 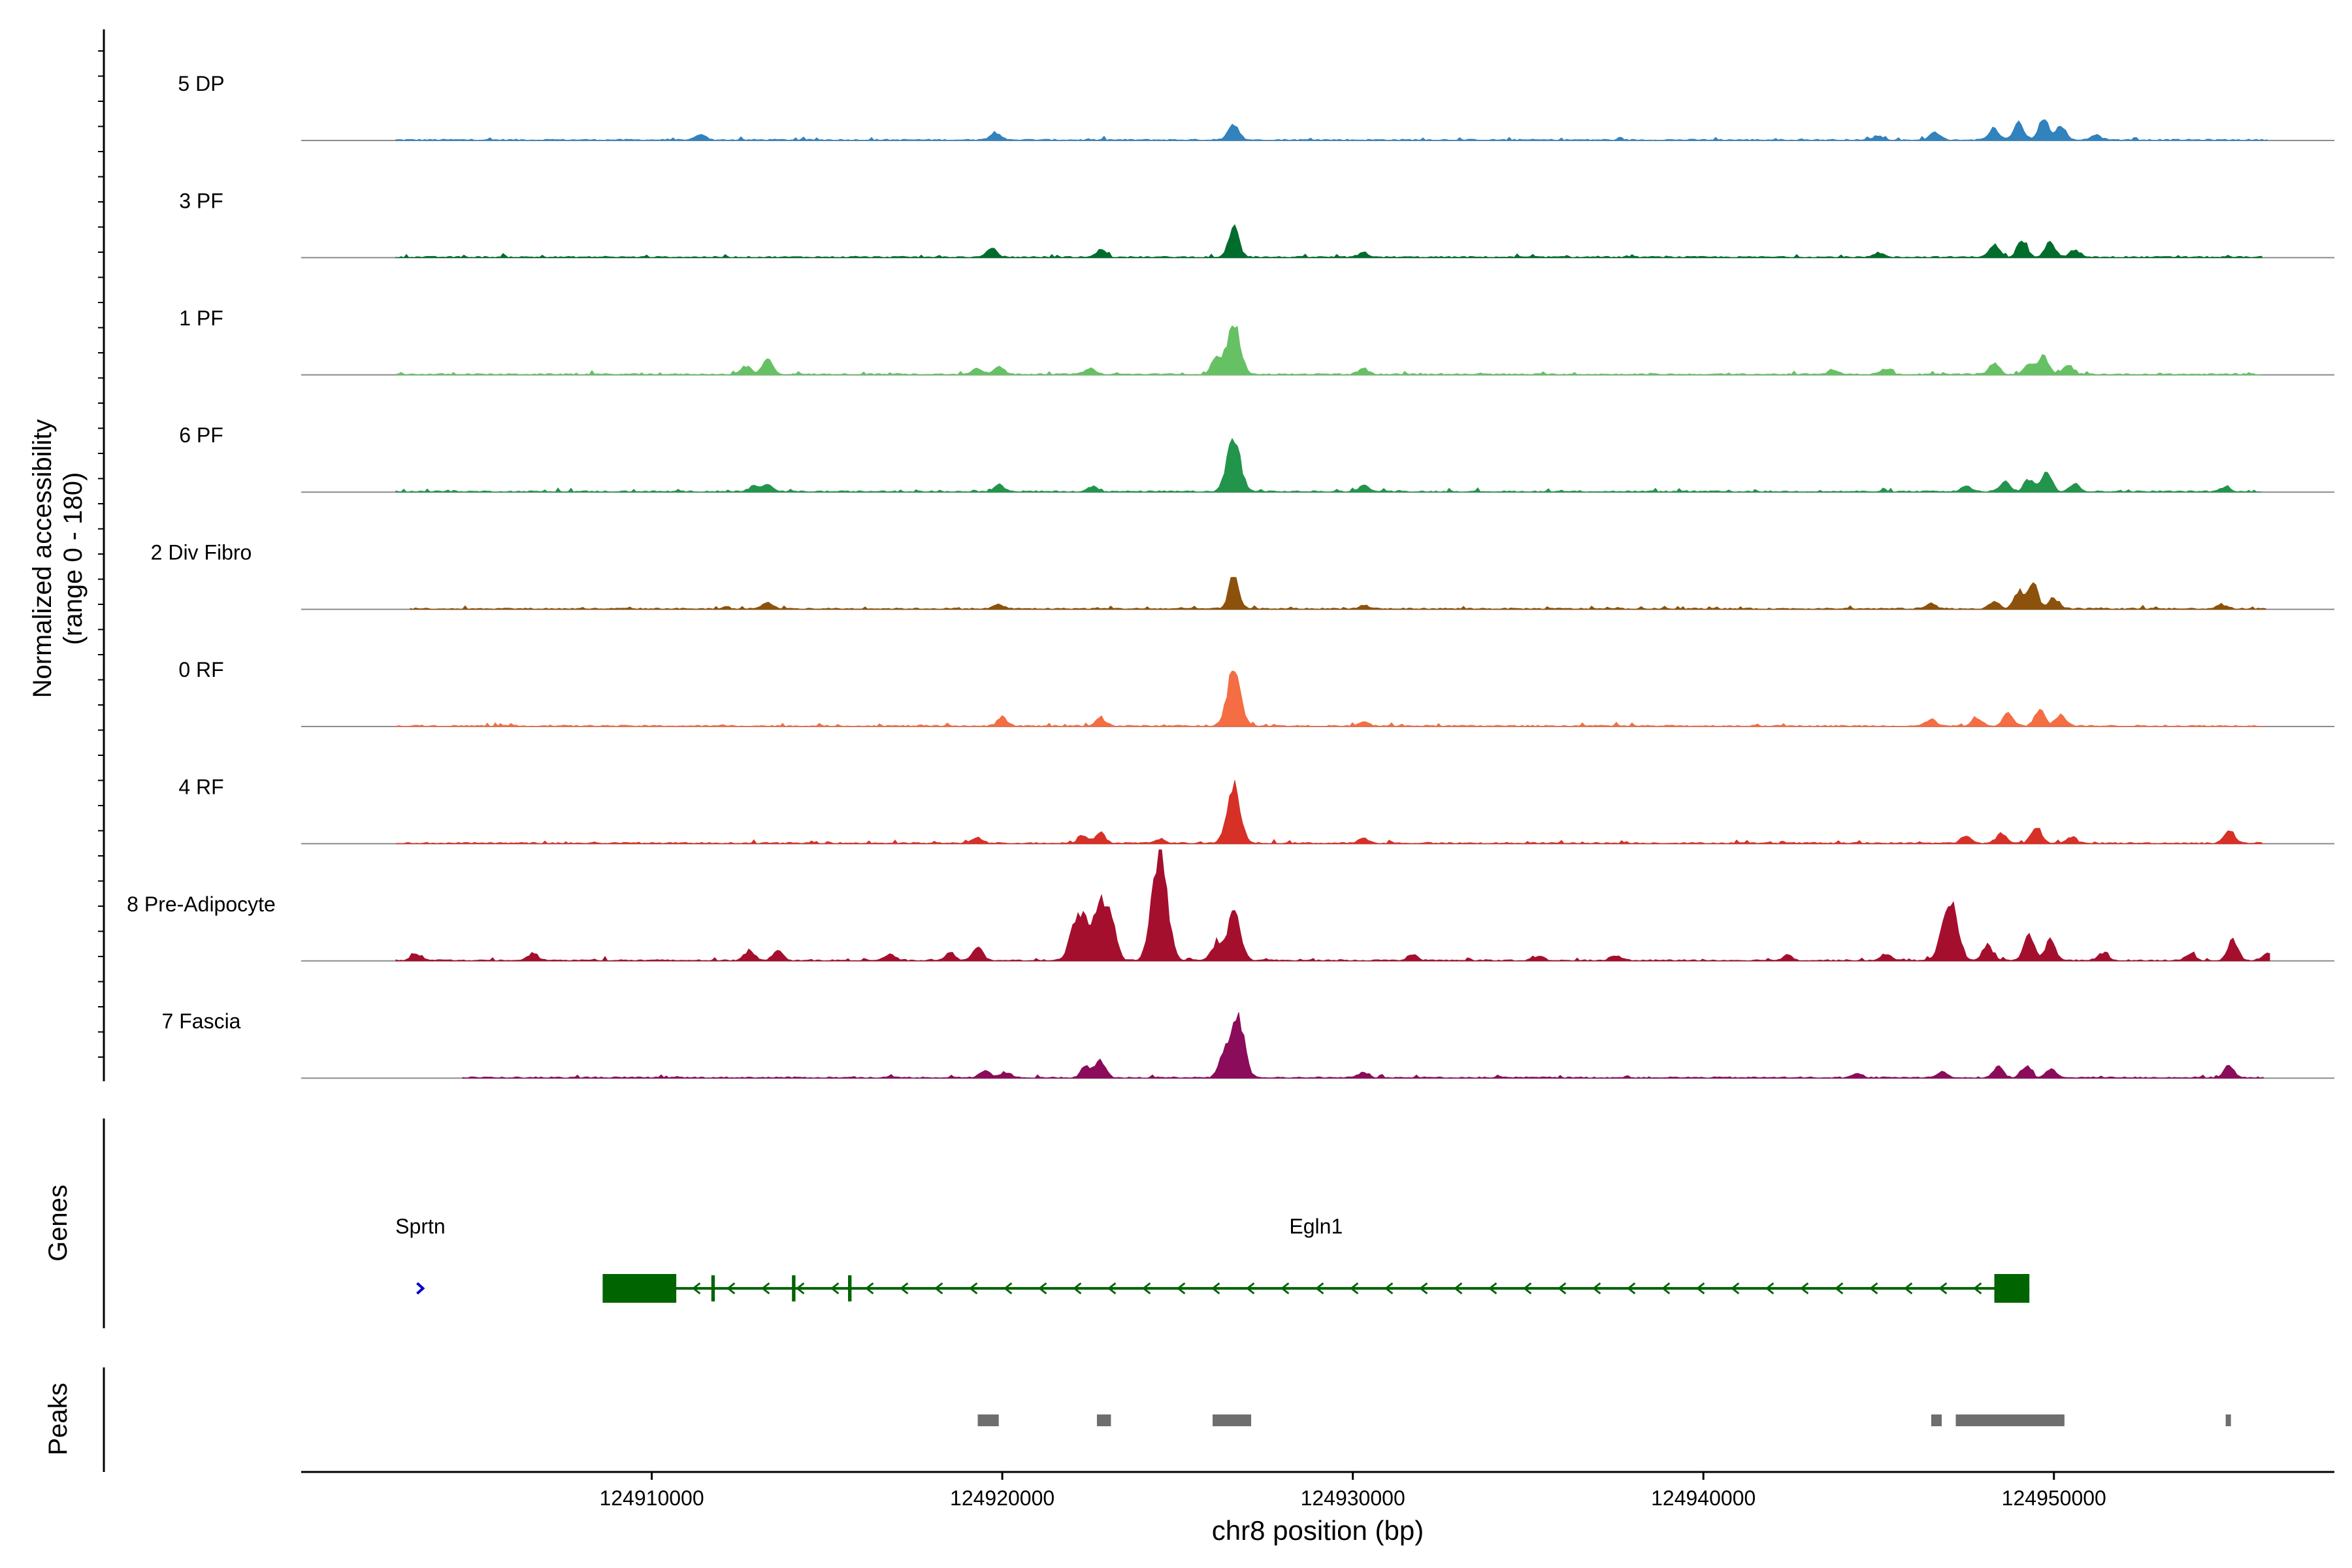 What do you see at coordinates (1318, 1530) in the screenshot?
I see `x-axis-title: chr8 position (bp)` at bounding box center [1318, 1530].